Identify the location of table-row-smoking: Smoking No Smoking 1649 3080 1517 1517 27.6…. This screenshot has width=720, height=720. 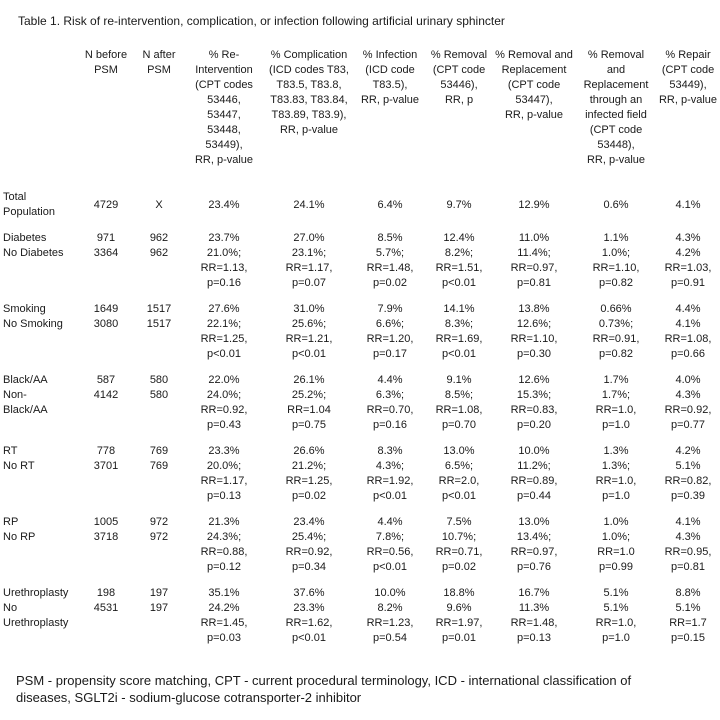
(361, 326).